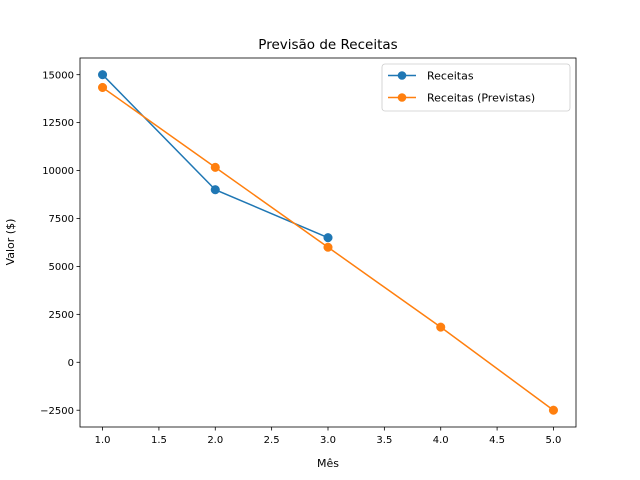  What do you see at coordinates (103, 440) in the screenshot?
I see `x-tick-label: 1.0` at bounding box center [103, 440].